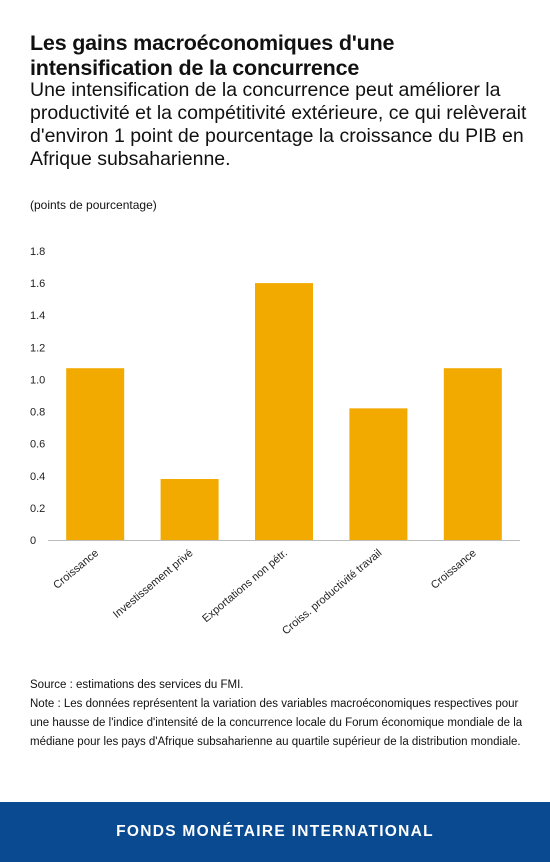  Describe the element at coordinates (37, 316) in the screenshot. I see `y-tick-label: 1.4` at that location.